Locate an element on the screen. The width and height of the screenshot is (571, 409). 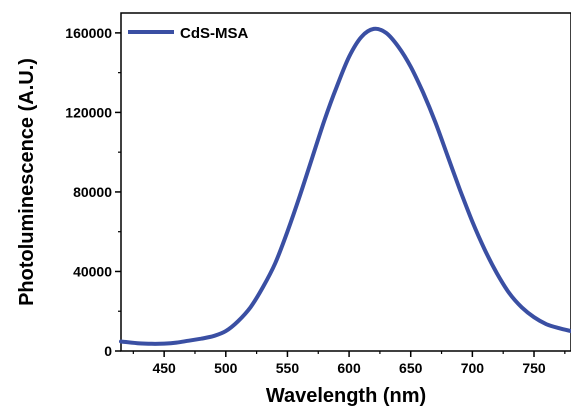
y-tick-label: 80000 is located at coordinates (92, 192).